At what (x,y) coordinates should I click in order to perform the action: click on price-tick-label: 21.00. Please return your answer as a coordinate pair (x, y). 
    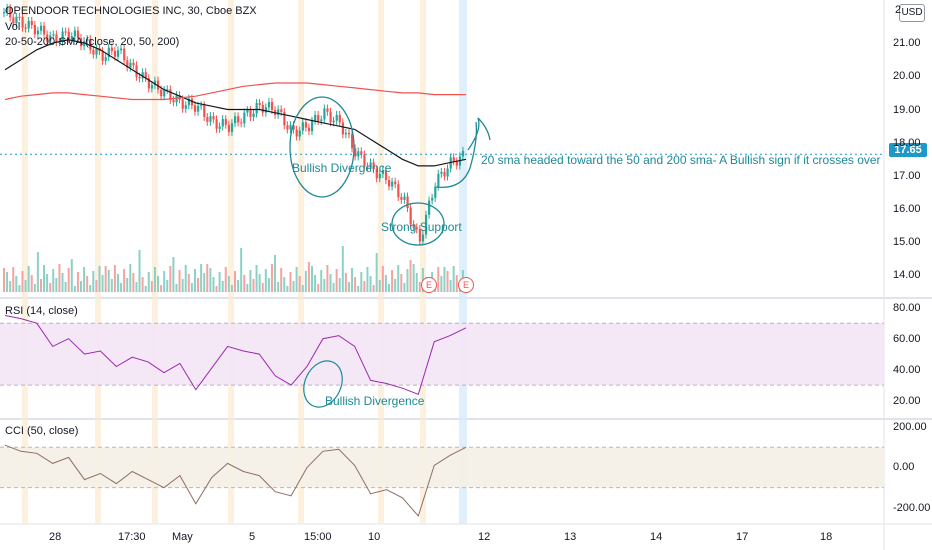
    Looking at the image, I should click on (907, 43).